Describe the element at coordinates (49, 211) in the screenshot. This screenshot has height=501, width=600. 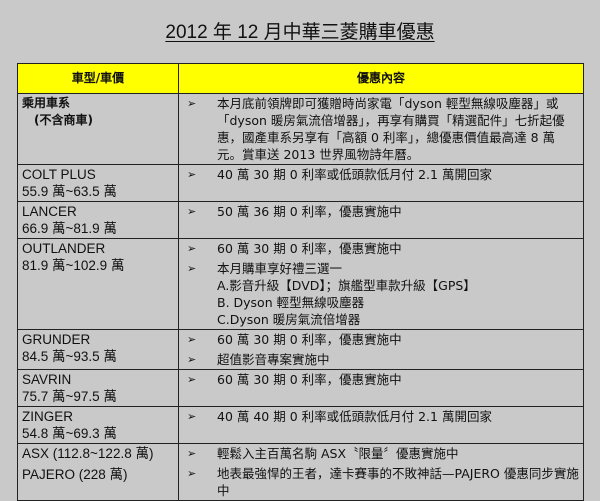
I see `model-name: LANCER` at that location.